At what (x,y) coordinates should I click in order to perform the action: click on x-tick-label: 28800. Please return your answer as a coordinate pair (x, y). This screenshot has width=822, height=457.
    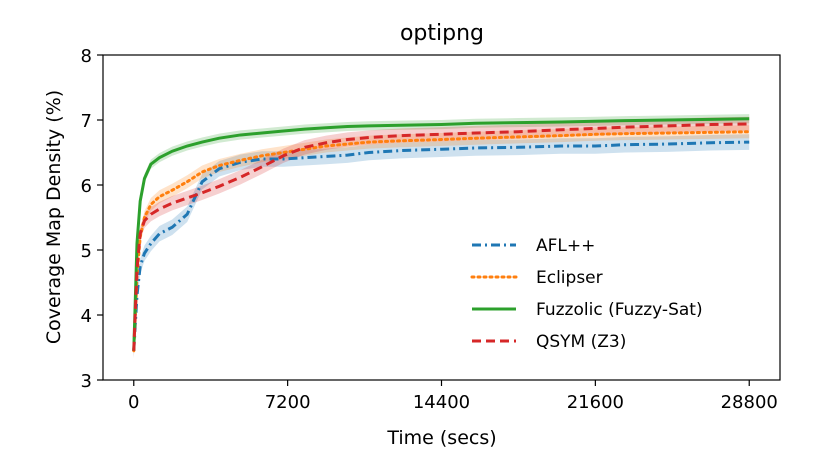
    Looking at the image, I should click on (749, 402).